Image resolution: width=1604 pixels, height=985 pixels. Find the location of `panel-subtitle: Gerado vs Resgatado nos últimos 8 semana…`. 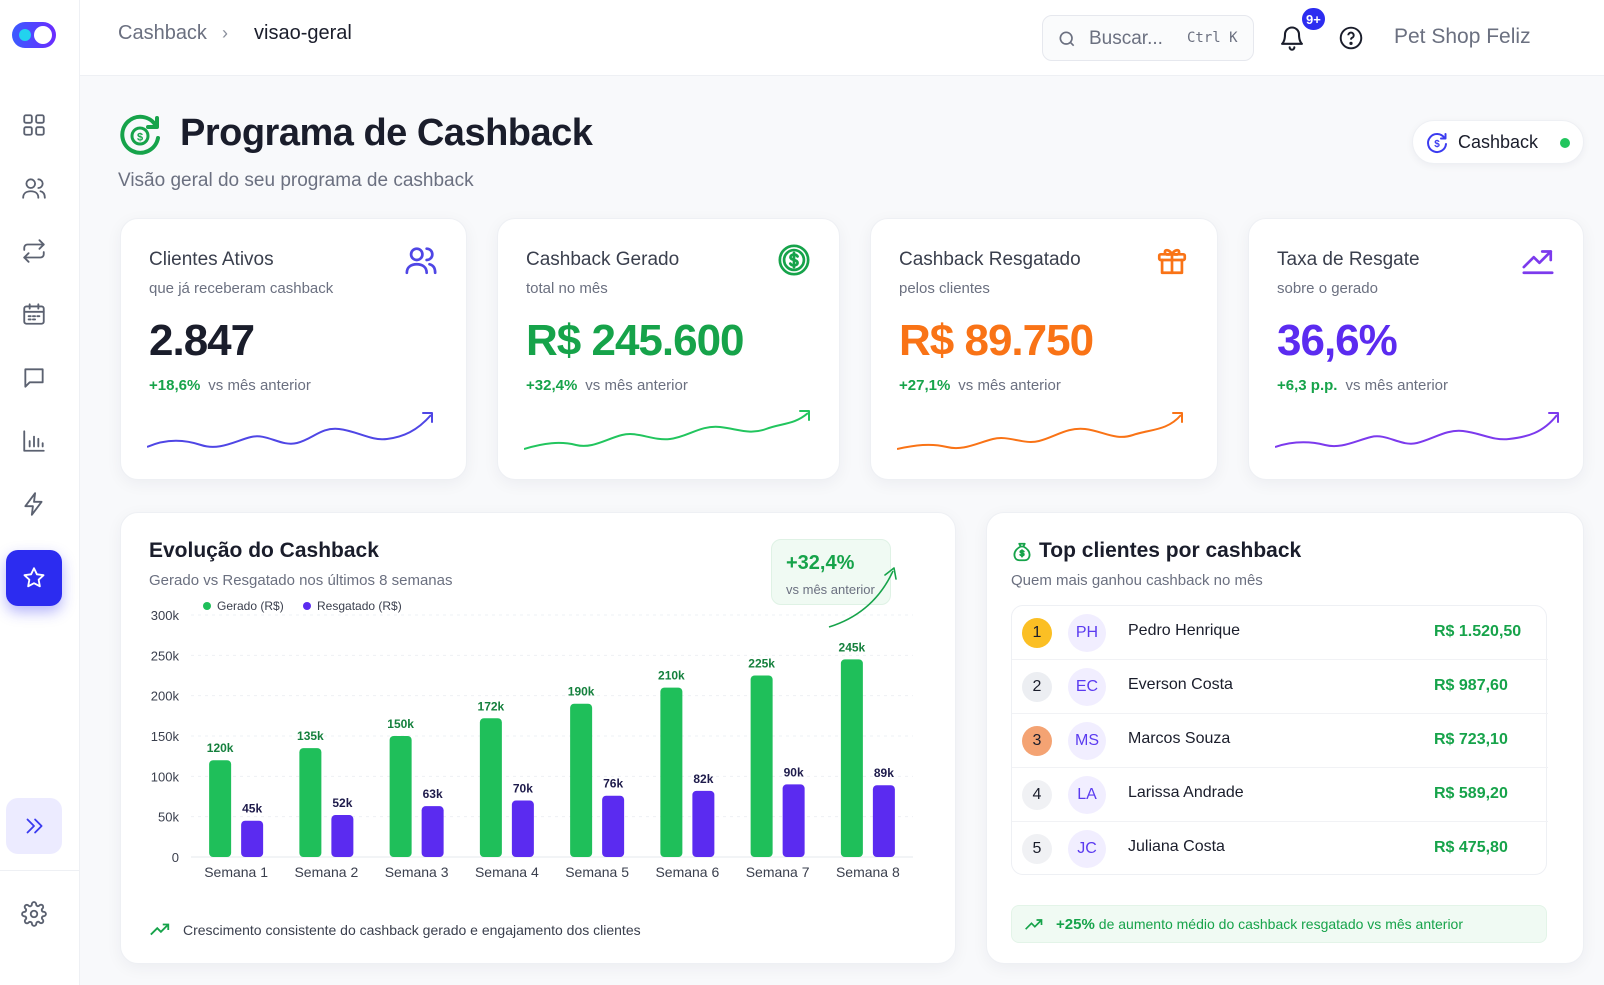

panel-subtitle: Gerado vs Resgatado nos últimos 8 semana… is located at coordinates (301, 580).